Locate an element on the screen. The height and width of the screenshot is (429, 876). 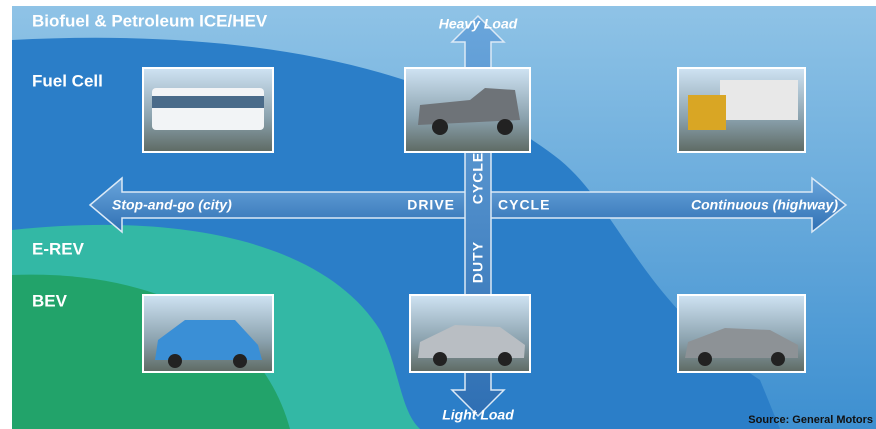
photo-pickup is located at coordinates (467, 110).